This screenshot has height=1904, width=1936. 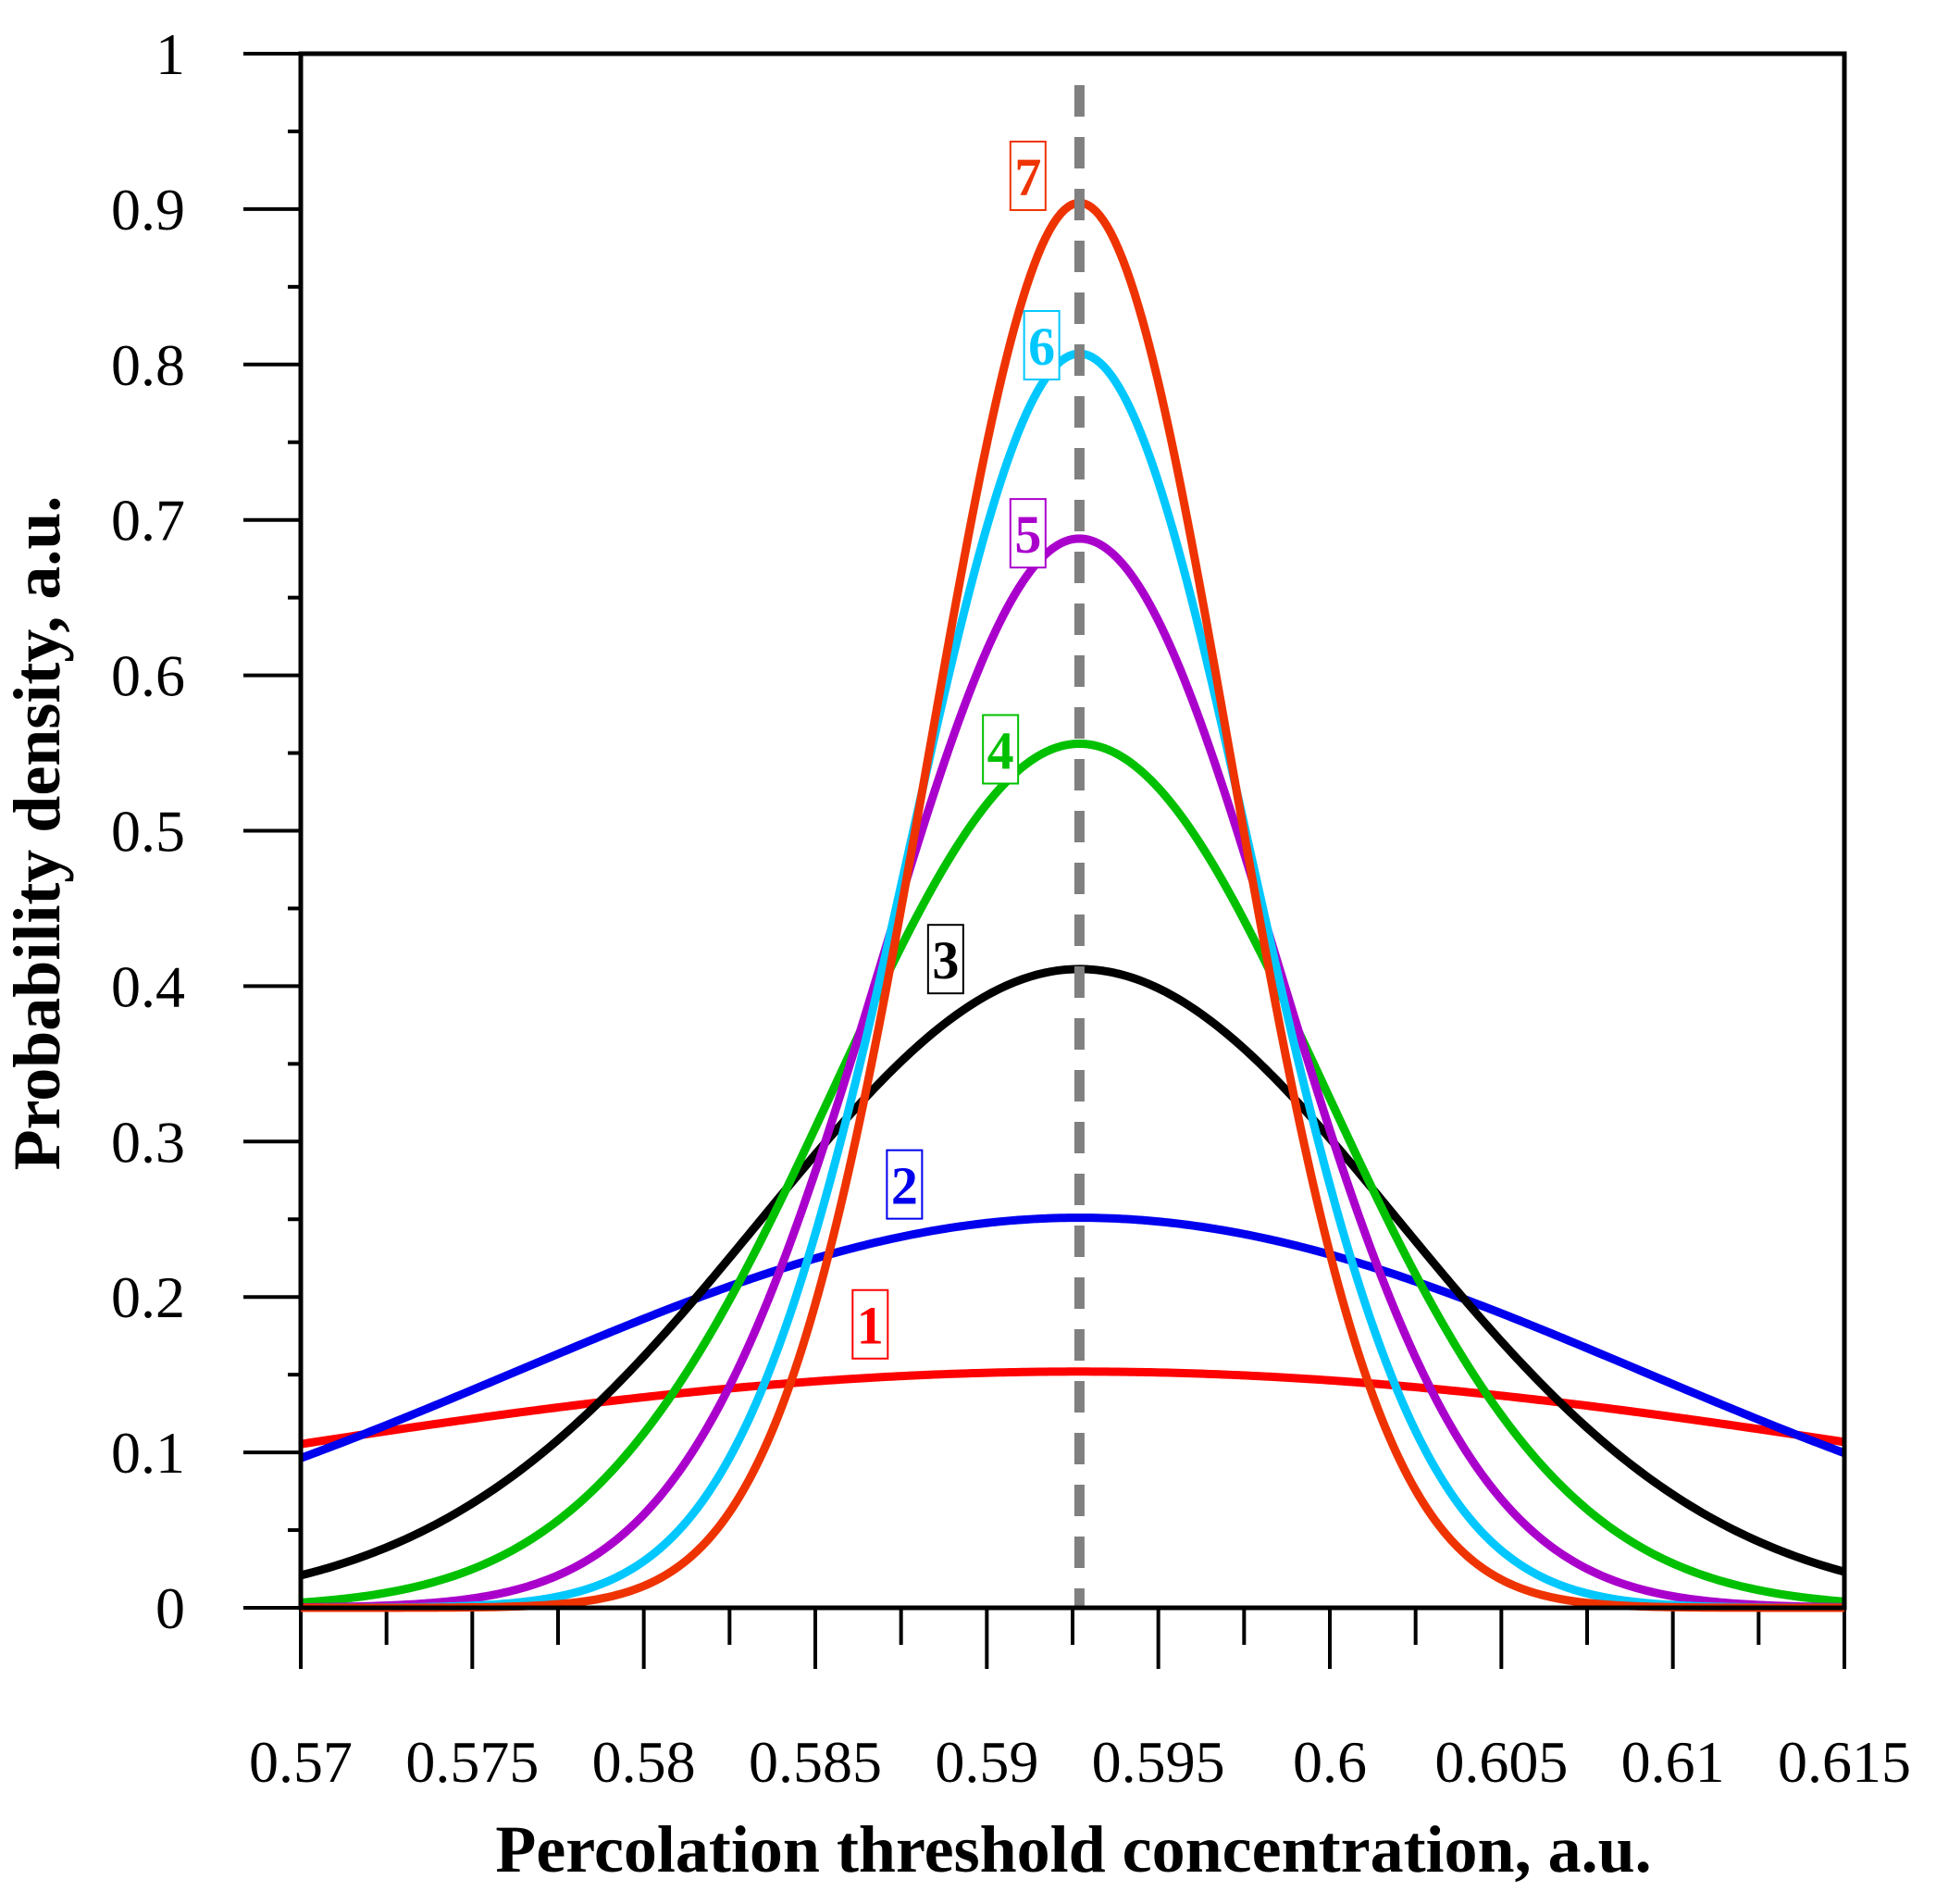 What do you see at coordinates (148, 210) in the screenshot?
I see `y-tick-label: 0.9` at bounding box center [148, 210].